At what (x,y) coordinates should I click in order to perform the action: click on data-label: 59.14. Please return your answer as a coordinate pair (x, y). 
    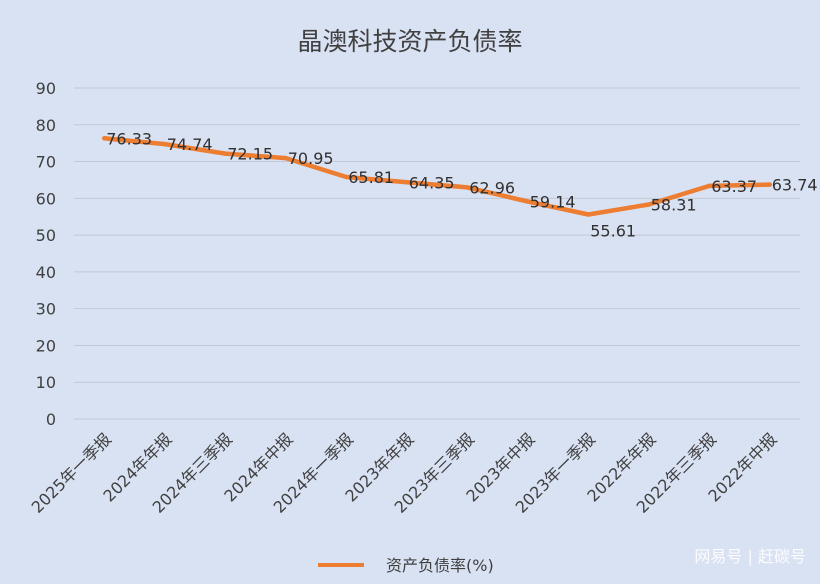
    Looking at the image, I should click on (553, 201).